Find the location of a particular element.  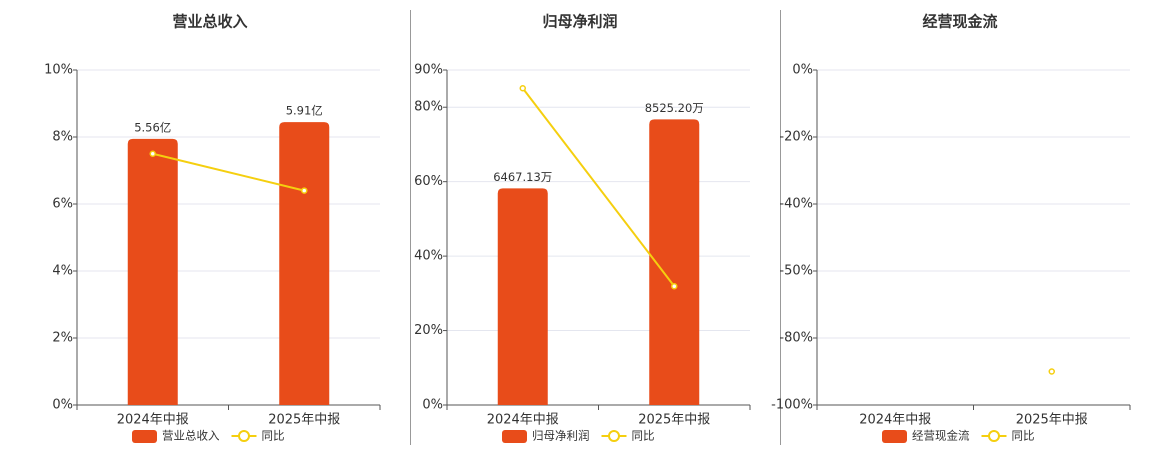

y-tick-label: 6% is located at coordinates (62, 204).